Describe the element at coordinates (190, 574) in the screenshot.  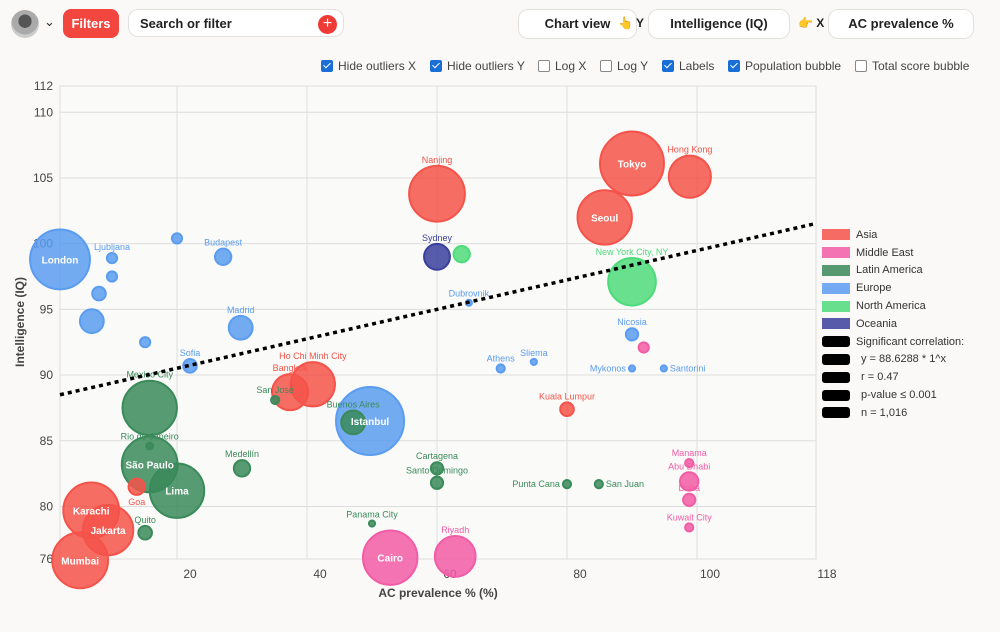
I see `x-tick-label: 20` at that location.